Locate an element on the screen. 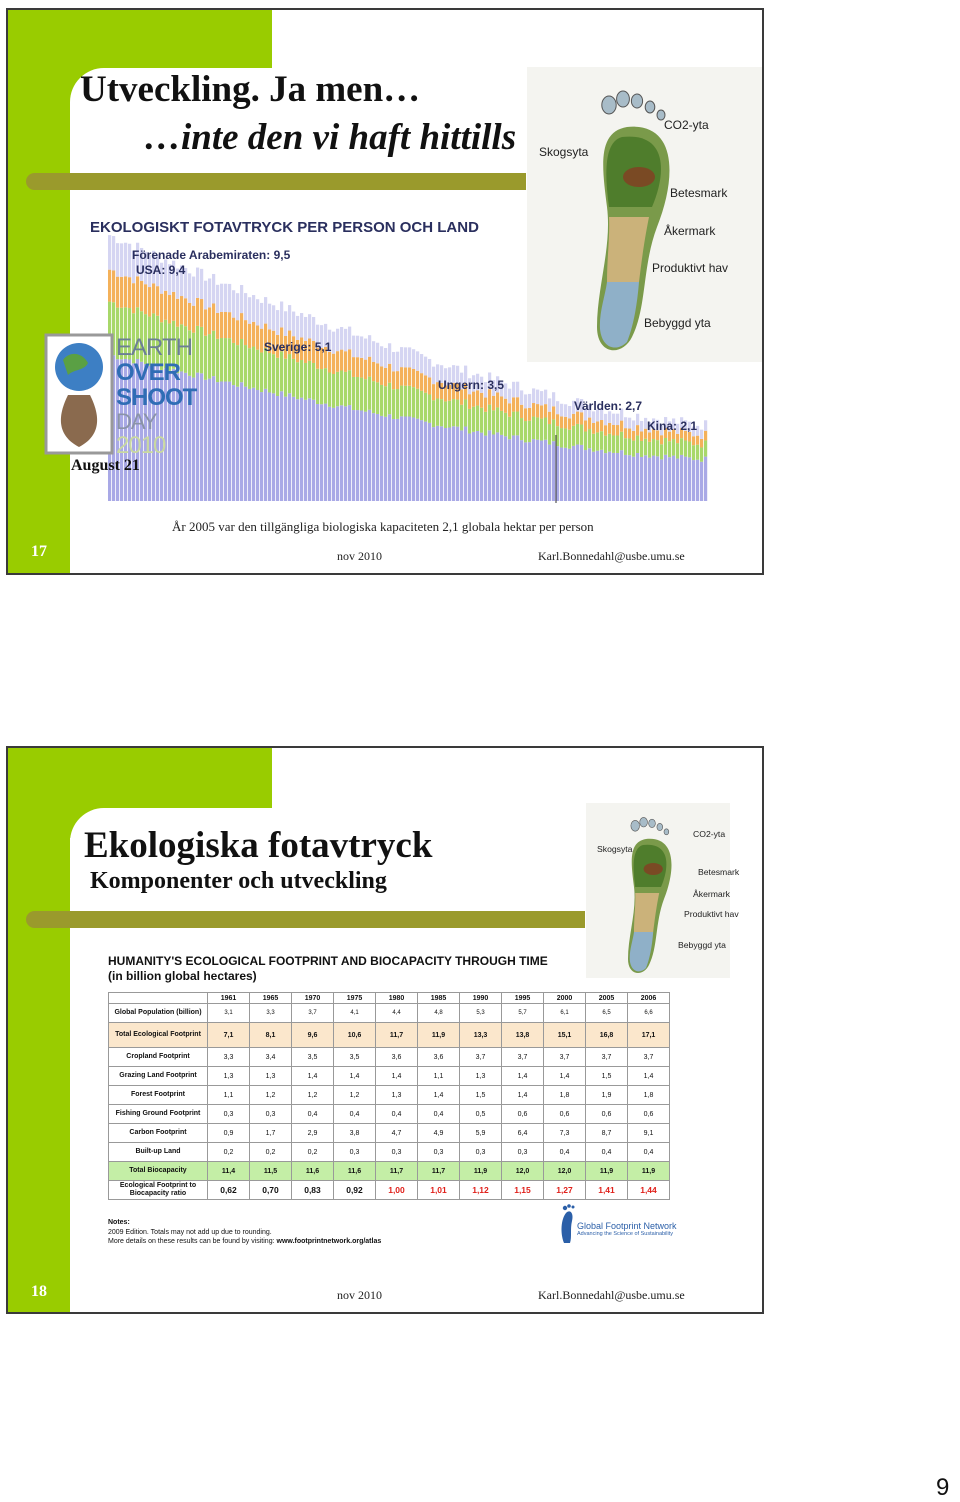 This screenshot has width=960, height=1502. table-cell: 1,3 is located at coordinates (228, 1076).